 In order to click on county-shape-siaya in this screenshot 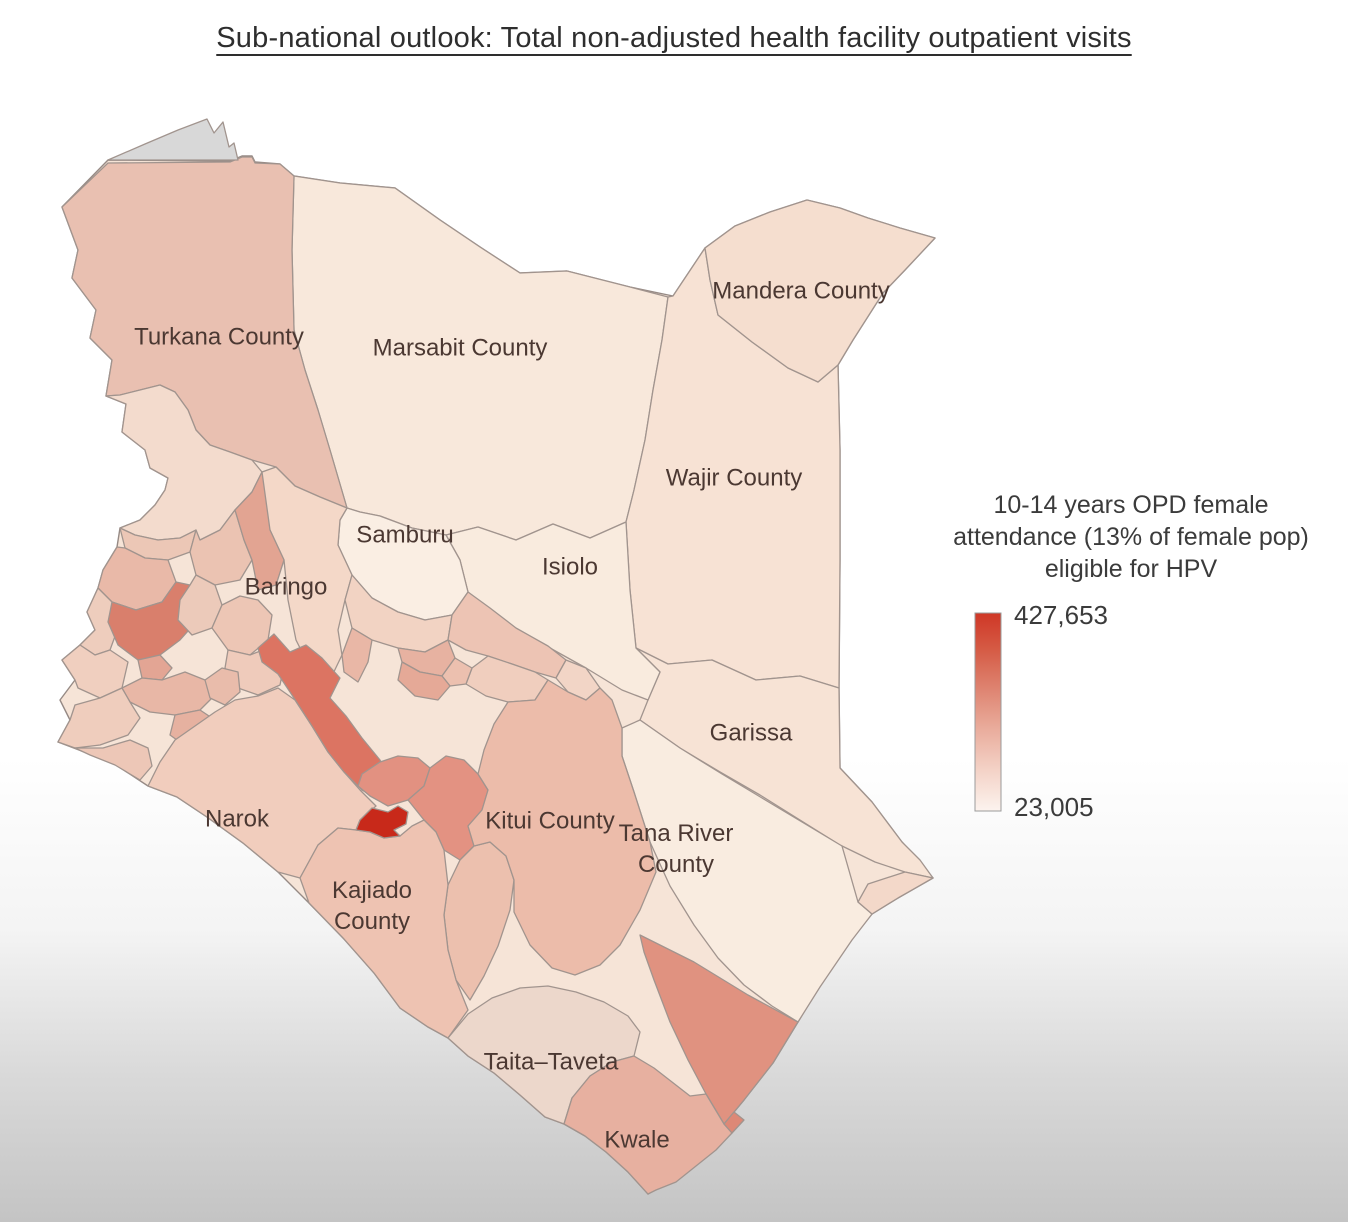, I will do `click(95, 671)`.